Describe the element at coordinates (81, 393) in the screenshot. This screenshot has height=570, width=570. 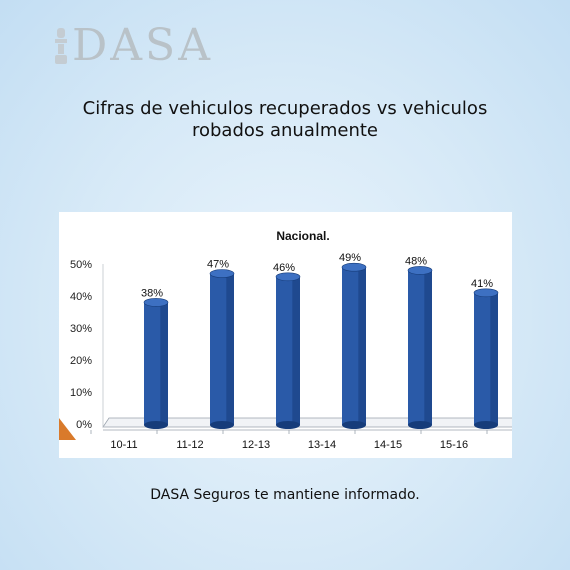
I see `y-tick-label: 10%` at that location.